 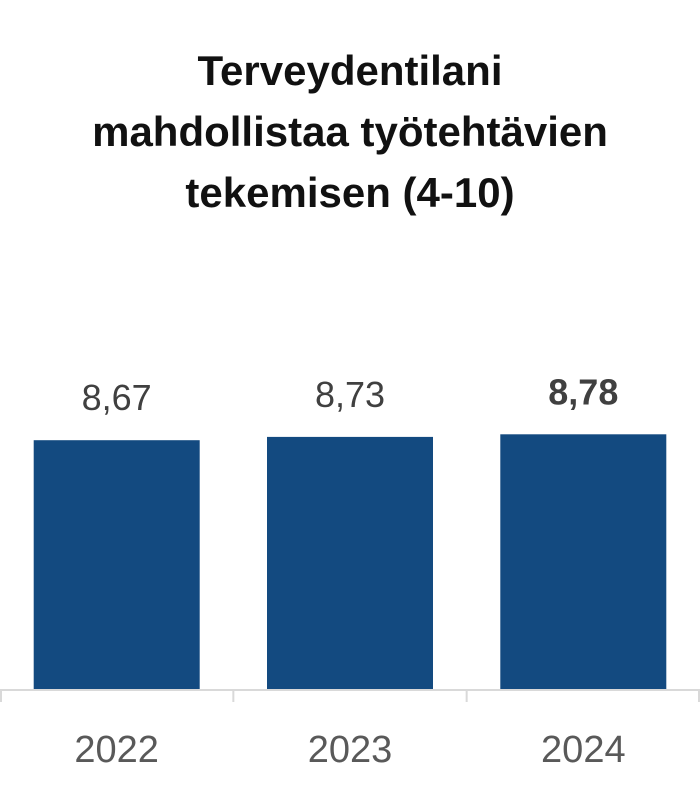 What do you see at coordinates (350, 750) in the screenshot?
I see `x-tick-label-2023: 2023` at bounding box center [350, 750].